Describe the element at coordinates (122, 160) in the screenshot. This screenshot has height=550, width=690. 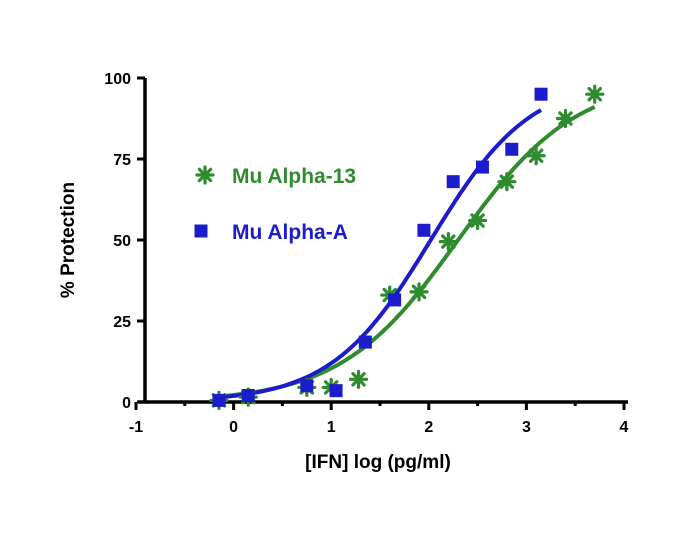
I see `y-tick-label: 75` at that location.